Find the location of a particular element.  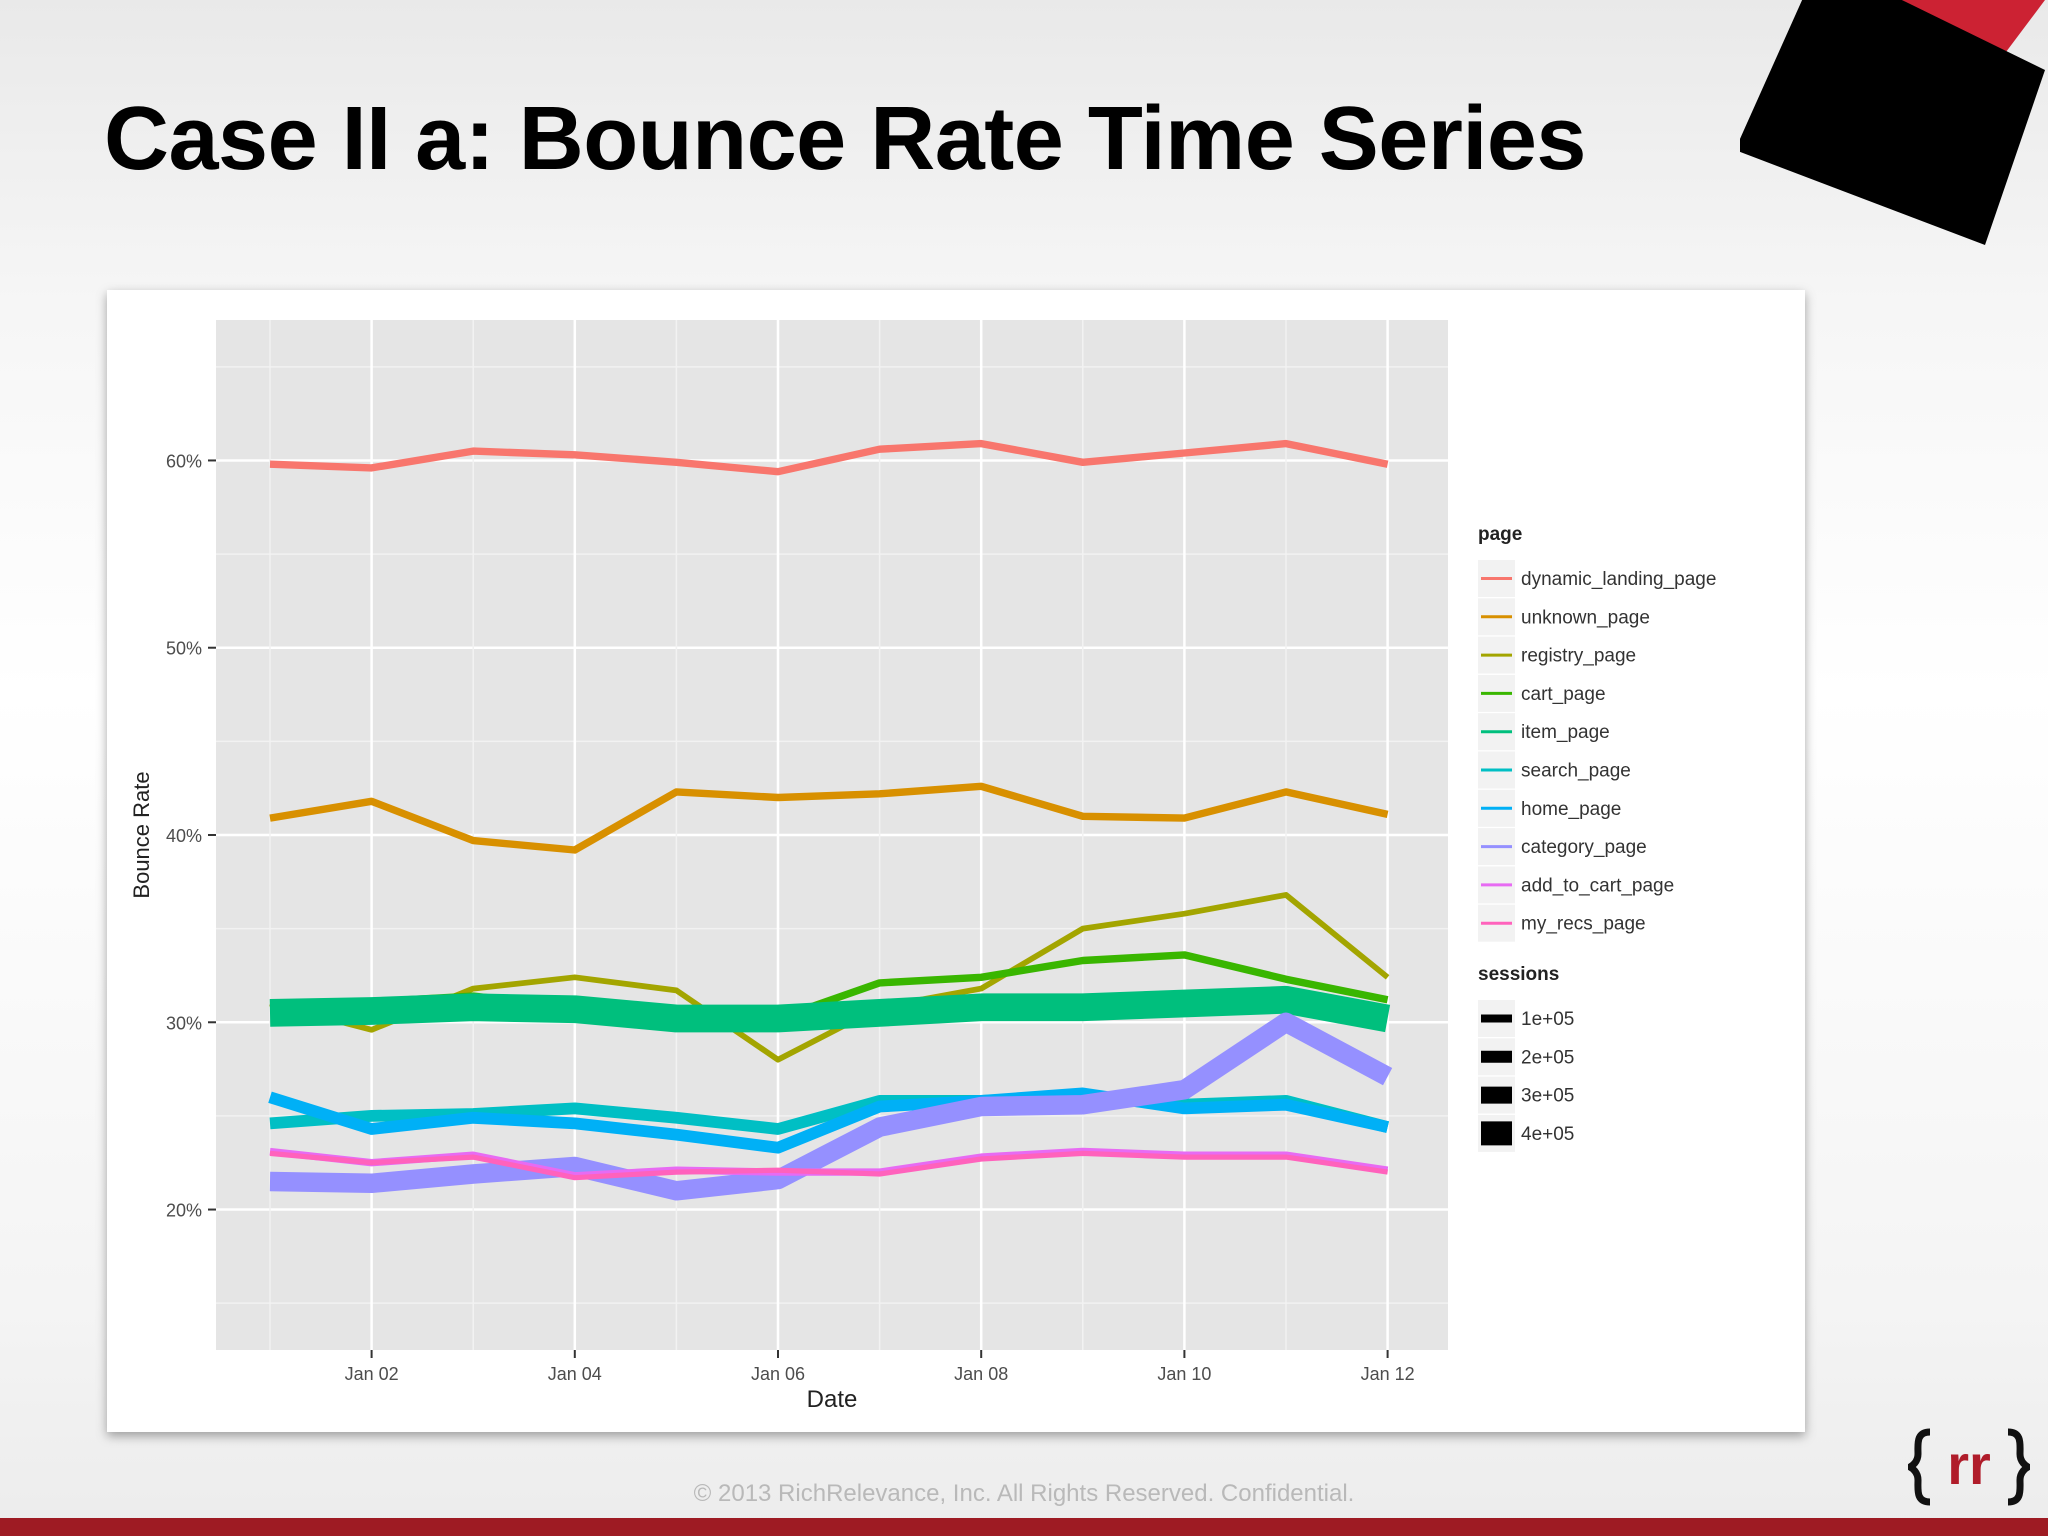

legend-size-label: 3e+05 is located at coordinates (1547, 1096).